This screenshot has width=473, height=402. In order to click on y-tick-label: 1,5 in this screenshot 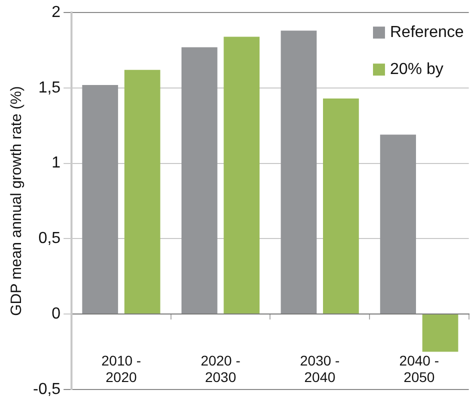, I will do `click(49, 87)`.